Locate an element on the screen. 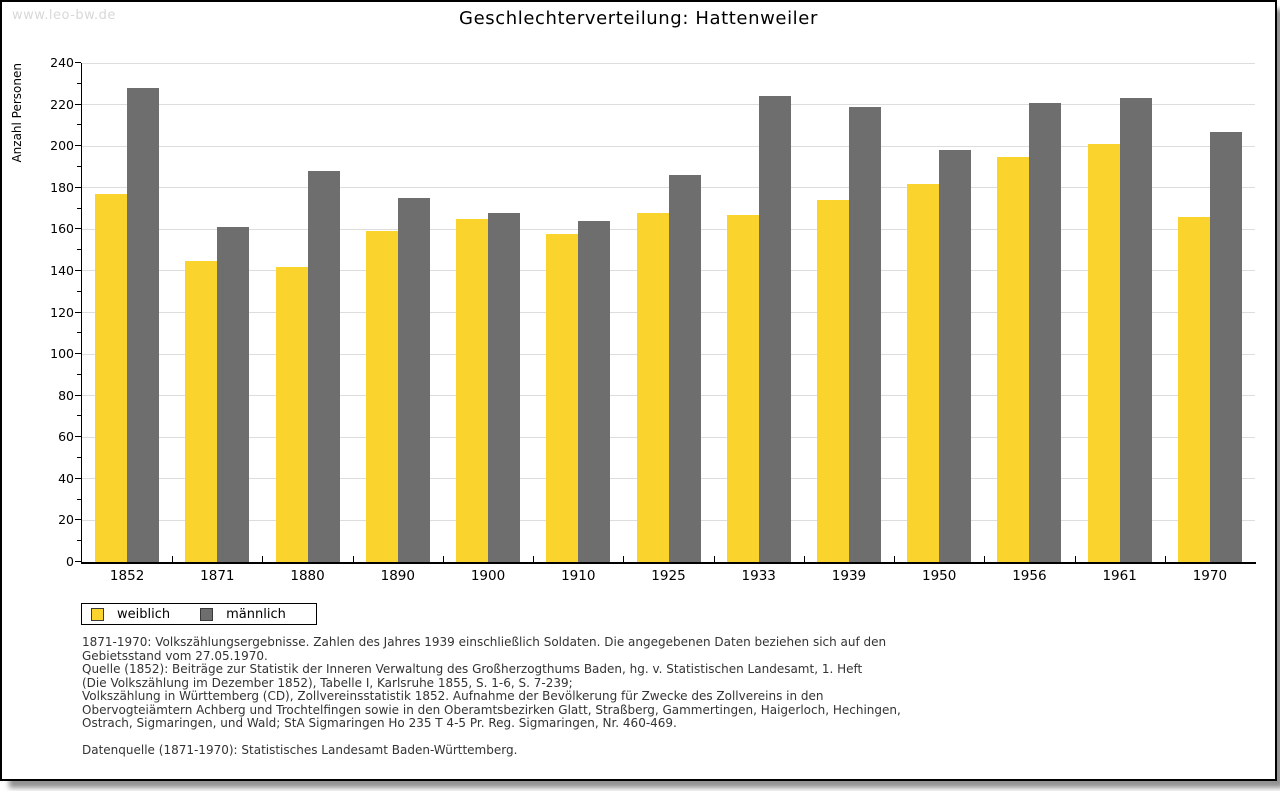 The height and width of the screenshot is (791, 1280). bar-männlich-1950 is located at coordinates (955, 356).